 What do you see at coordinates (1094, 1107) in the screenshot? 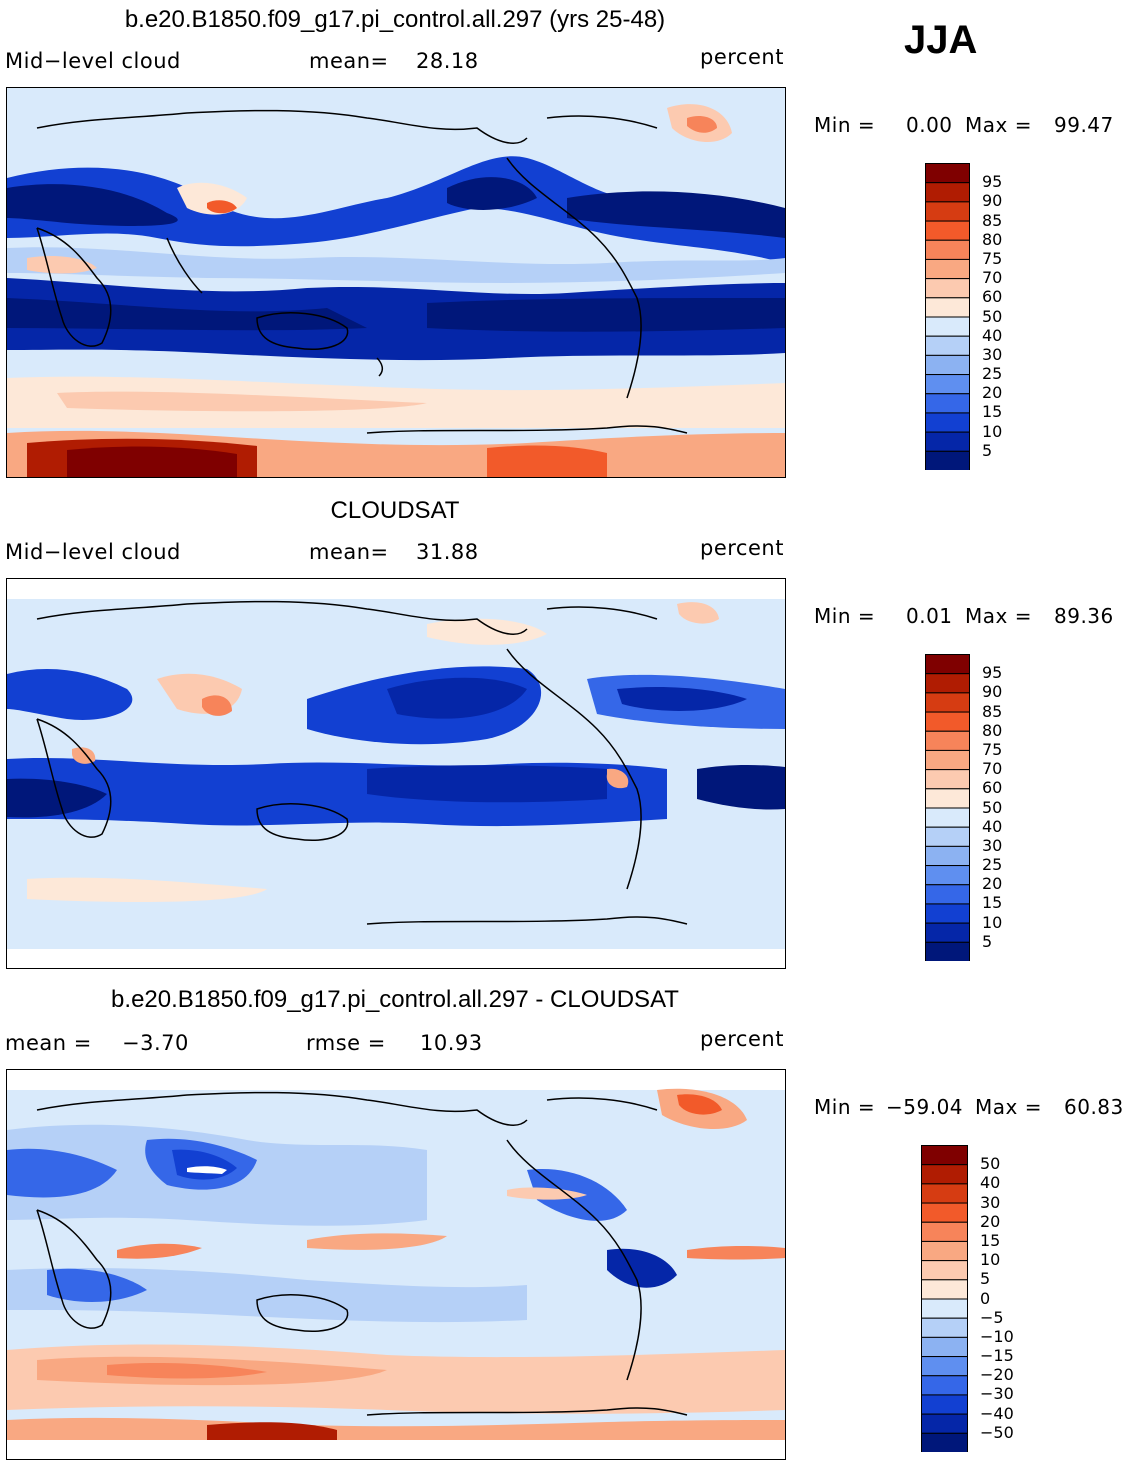
I see `panel3-max-value: 60.83` at bounding box center [1094, 1107].